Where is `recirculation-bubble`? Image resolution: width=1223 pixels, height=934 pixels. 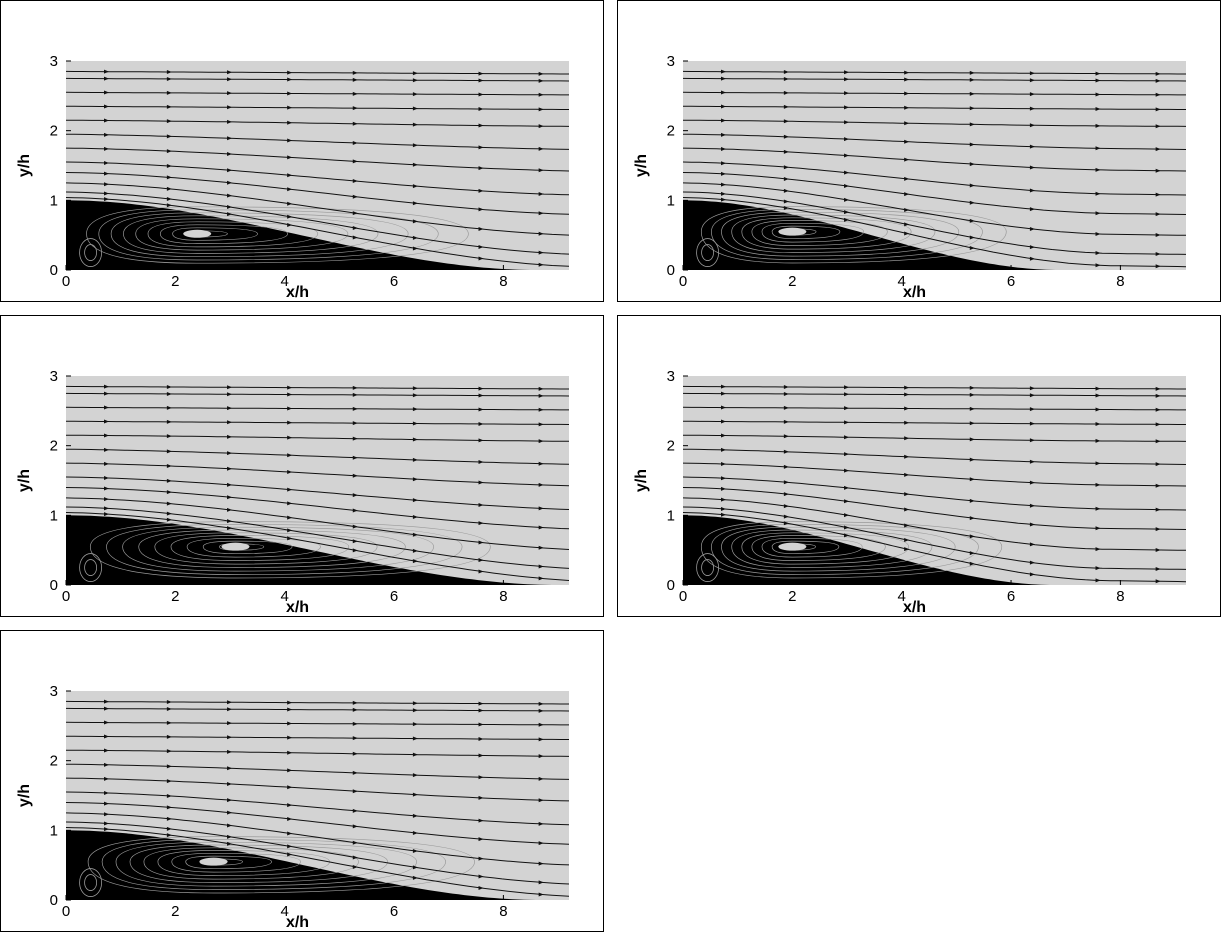 recirculation-bubble is located at coordinates (312, 550).